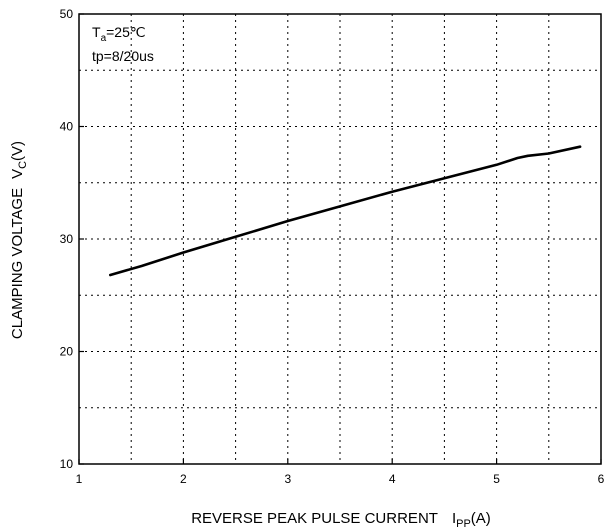 This screenshot has height=532, width=606. I want to click on x-tick-label: 3, so click(287, 479).